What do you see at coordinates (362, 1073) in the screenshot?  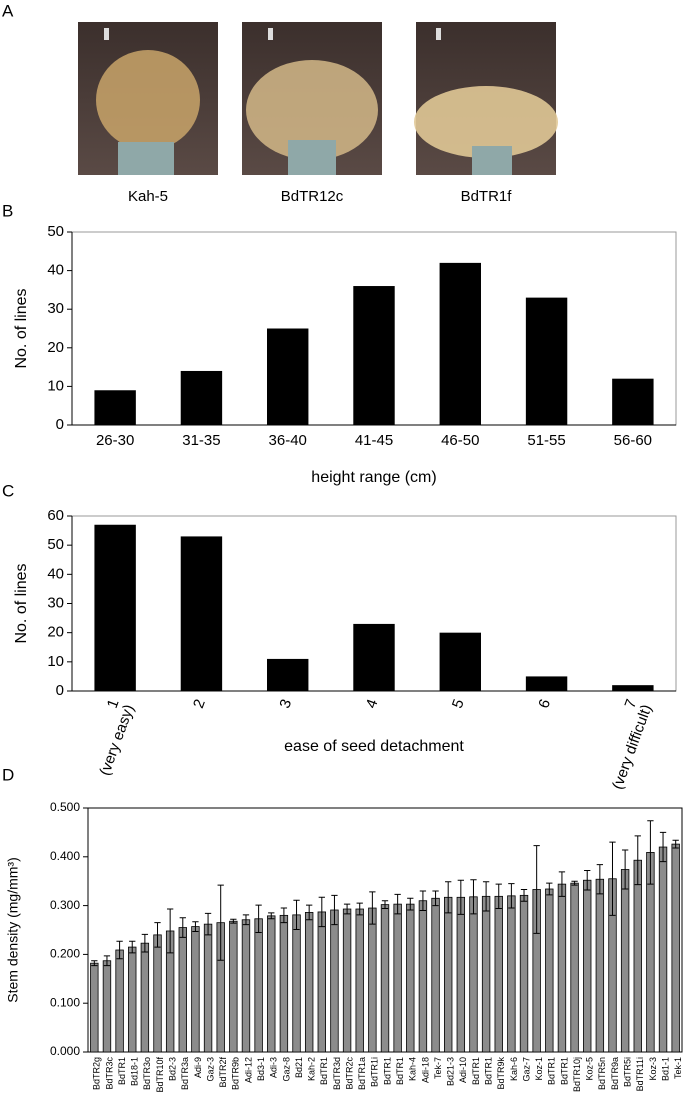 I see `x-tick-label: BdTR1a` at bounding box center [362, 1073].